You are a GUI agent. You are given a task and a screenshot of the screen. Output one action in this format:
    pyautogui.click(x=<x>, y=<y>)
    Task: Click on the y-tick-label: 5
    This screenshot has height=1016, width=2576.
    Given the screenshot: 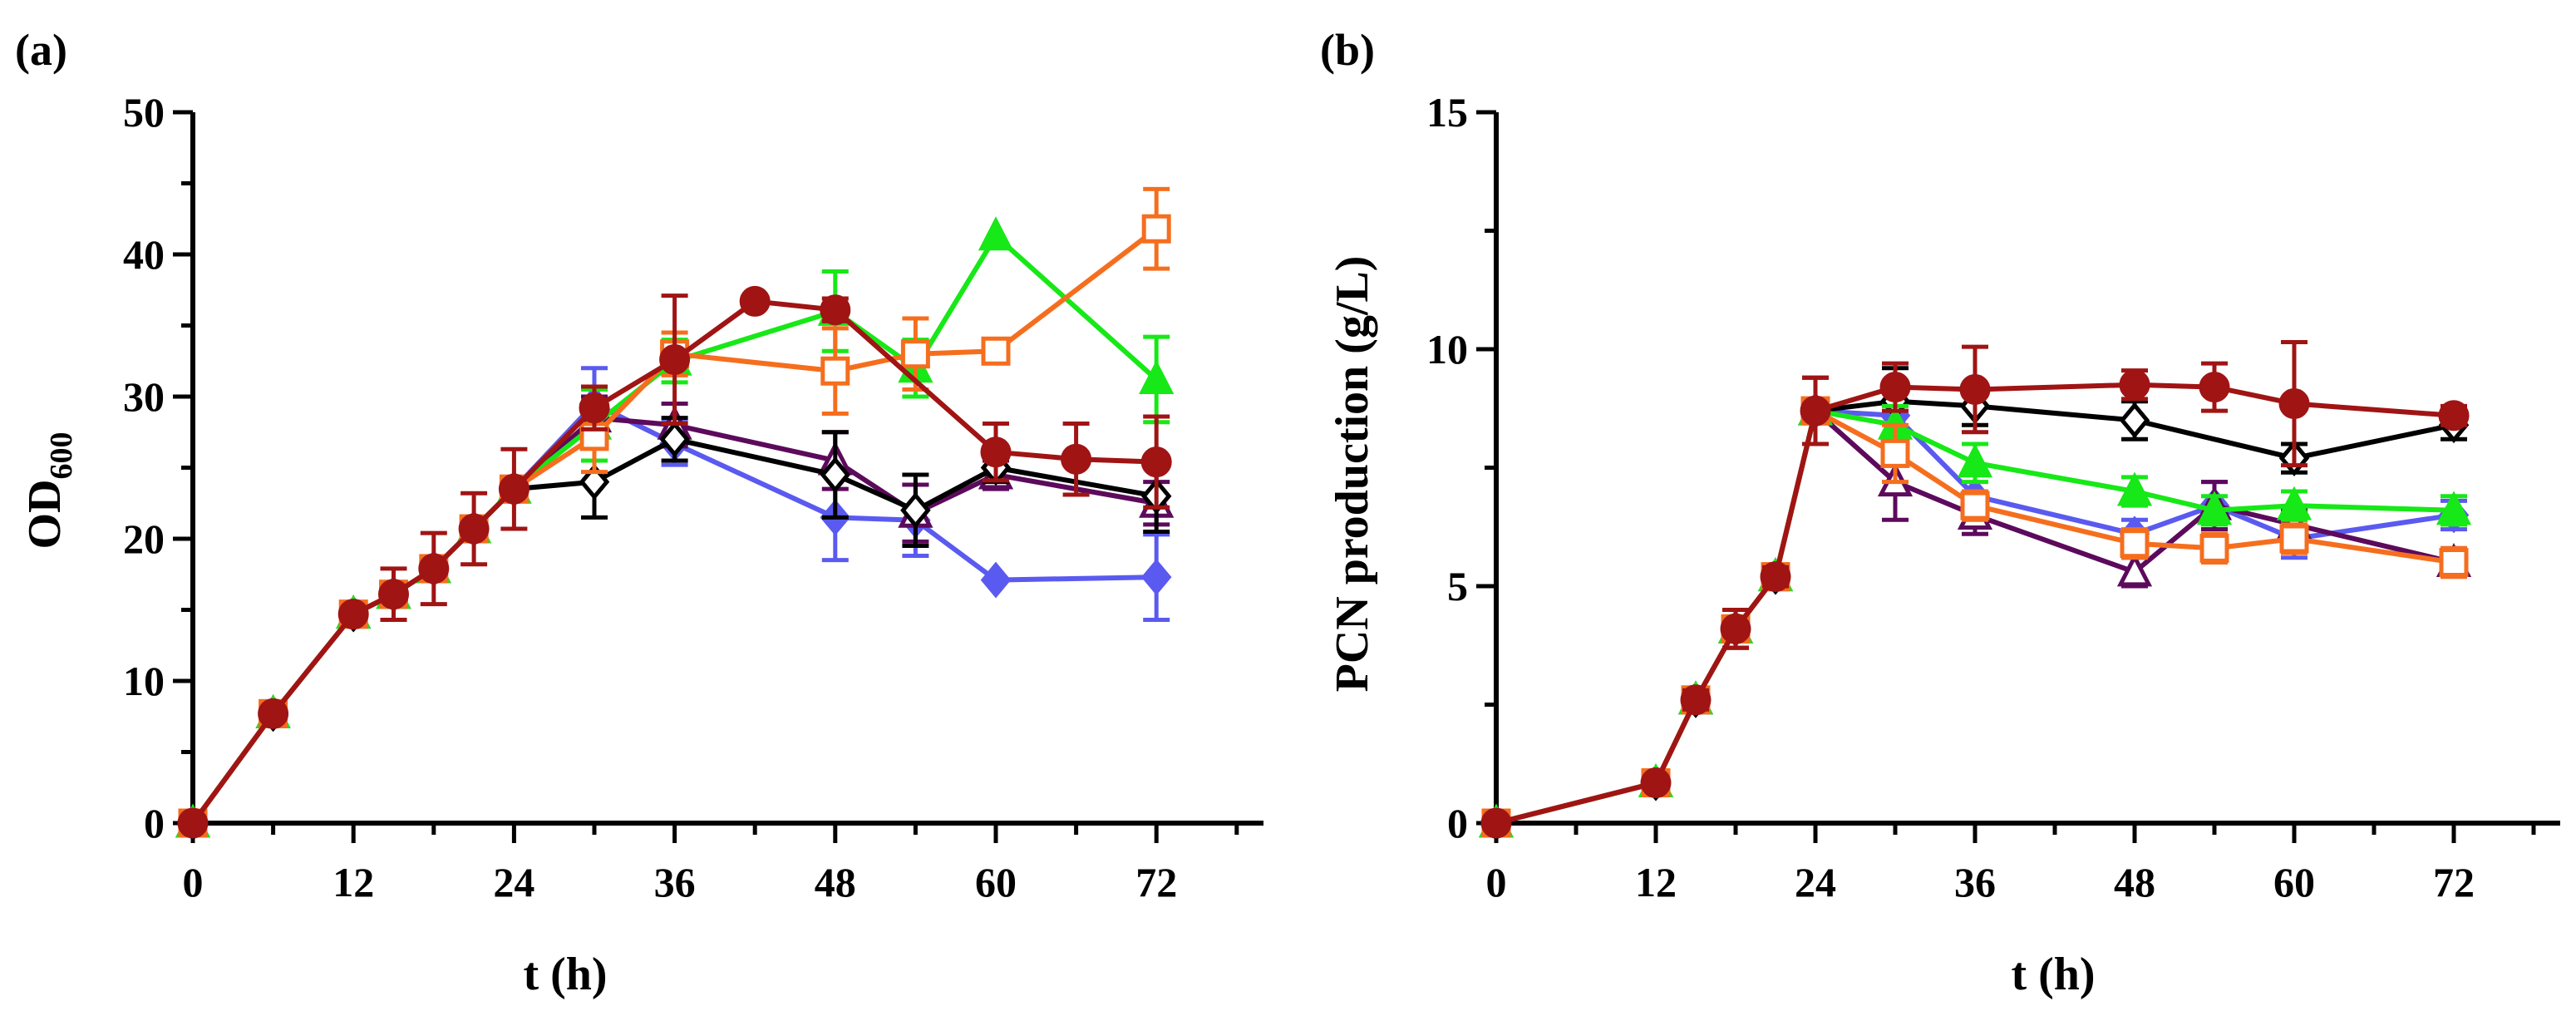 What is the action you would take?
    pyautogui.click(x=1457, y=586)
    